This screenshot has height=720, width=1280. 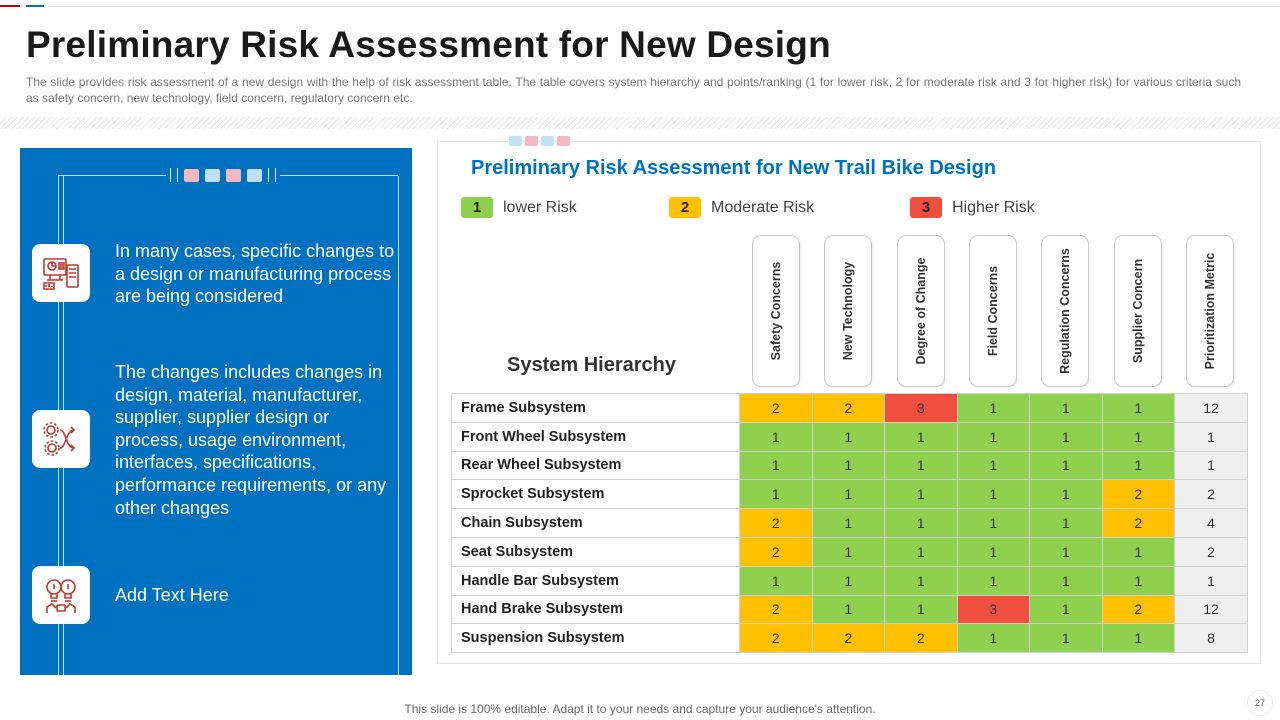 I want to click on table-row: Rear Wheel Subsystem 1 1 1 1 1 1 1, so click(x=849, y=465).